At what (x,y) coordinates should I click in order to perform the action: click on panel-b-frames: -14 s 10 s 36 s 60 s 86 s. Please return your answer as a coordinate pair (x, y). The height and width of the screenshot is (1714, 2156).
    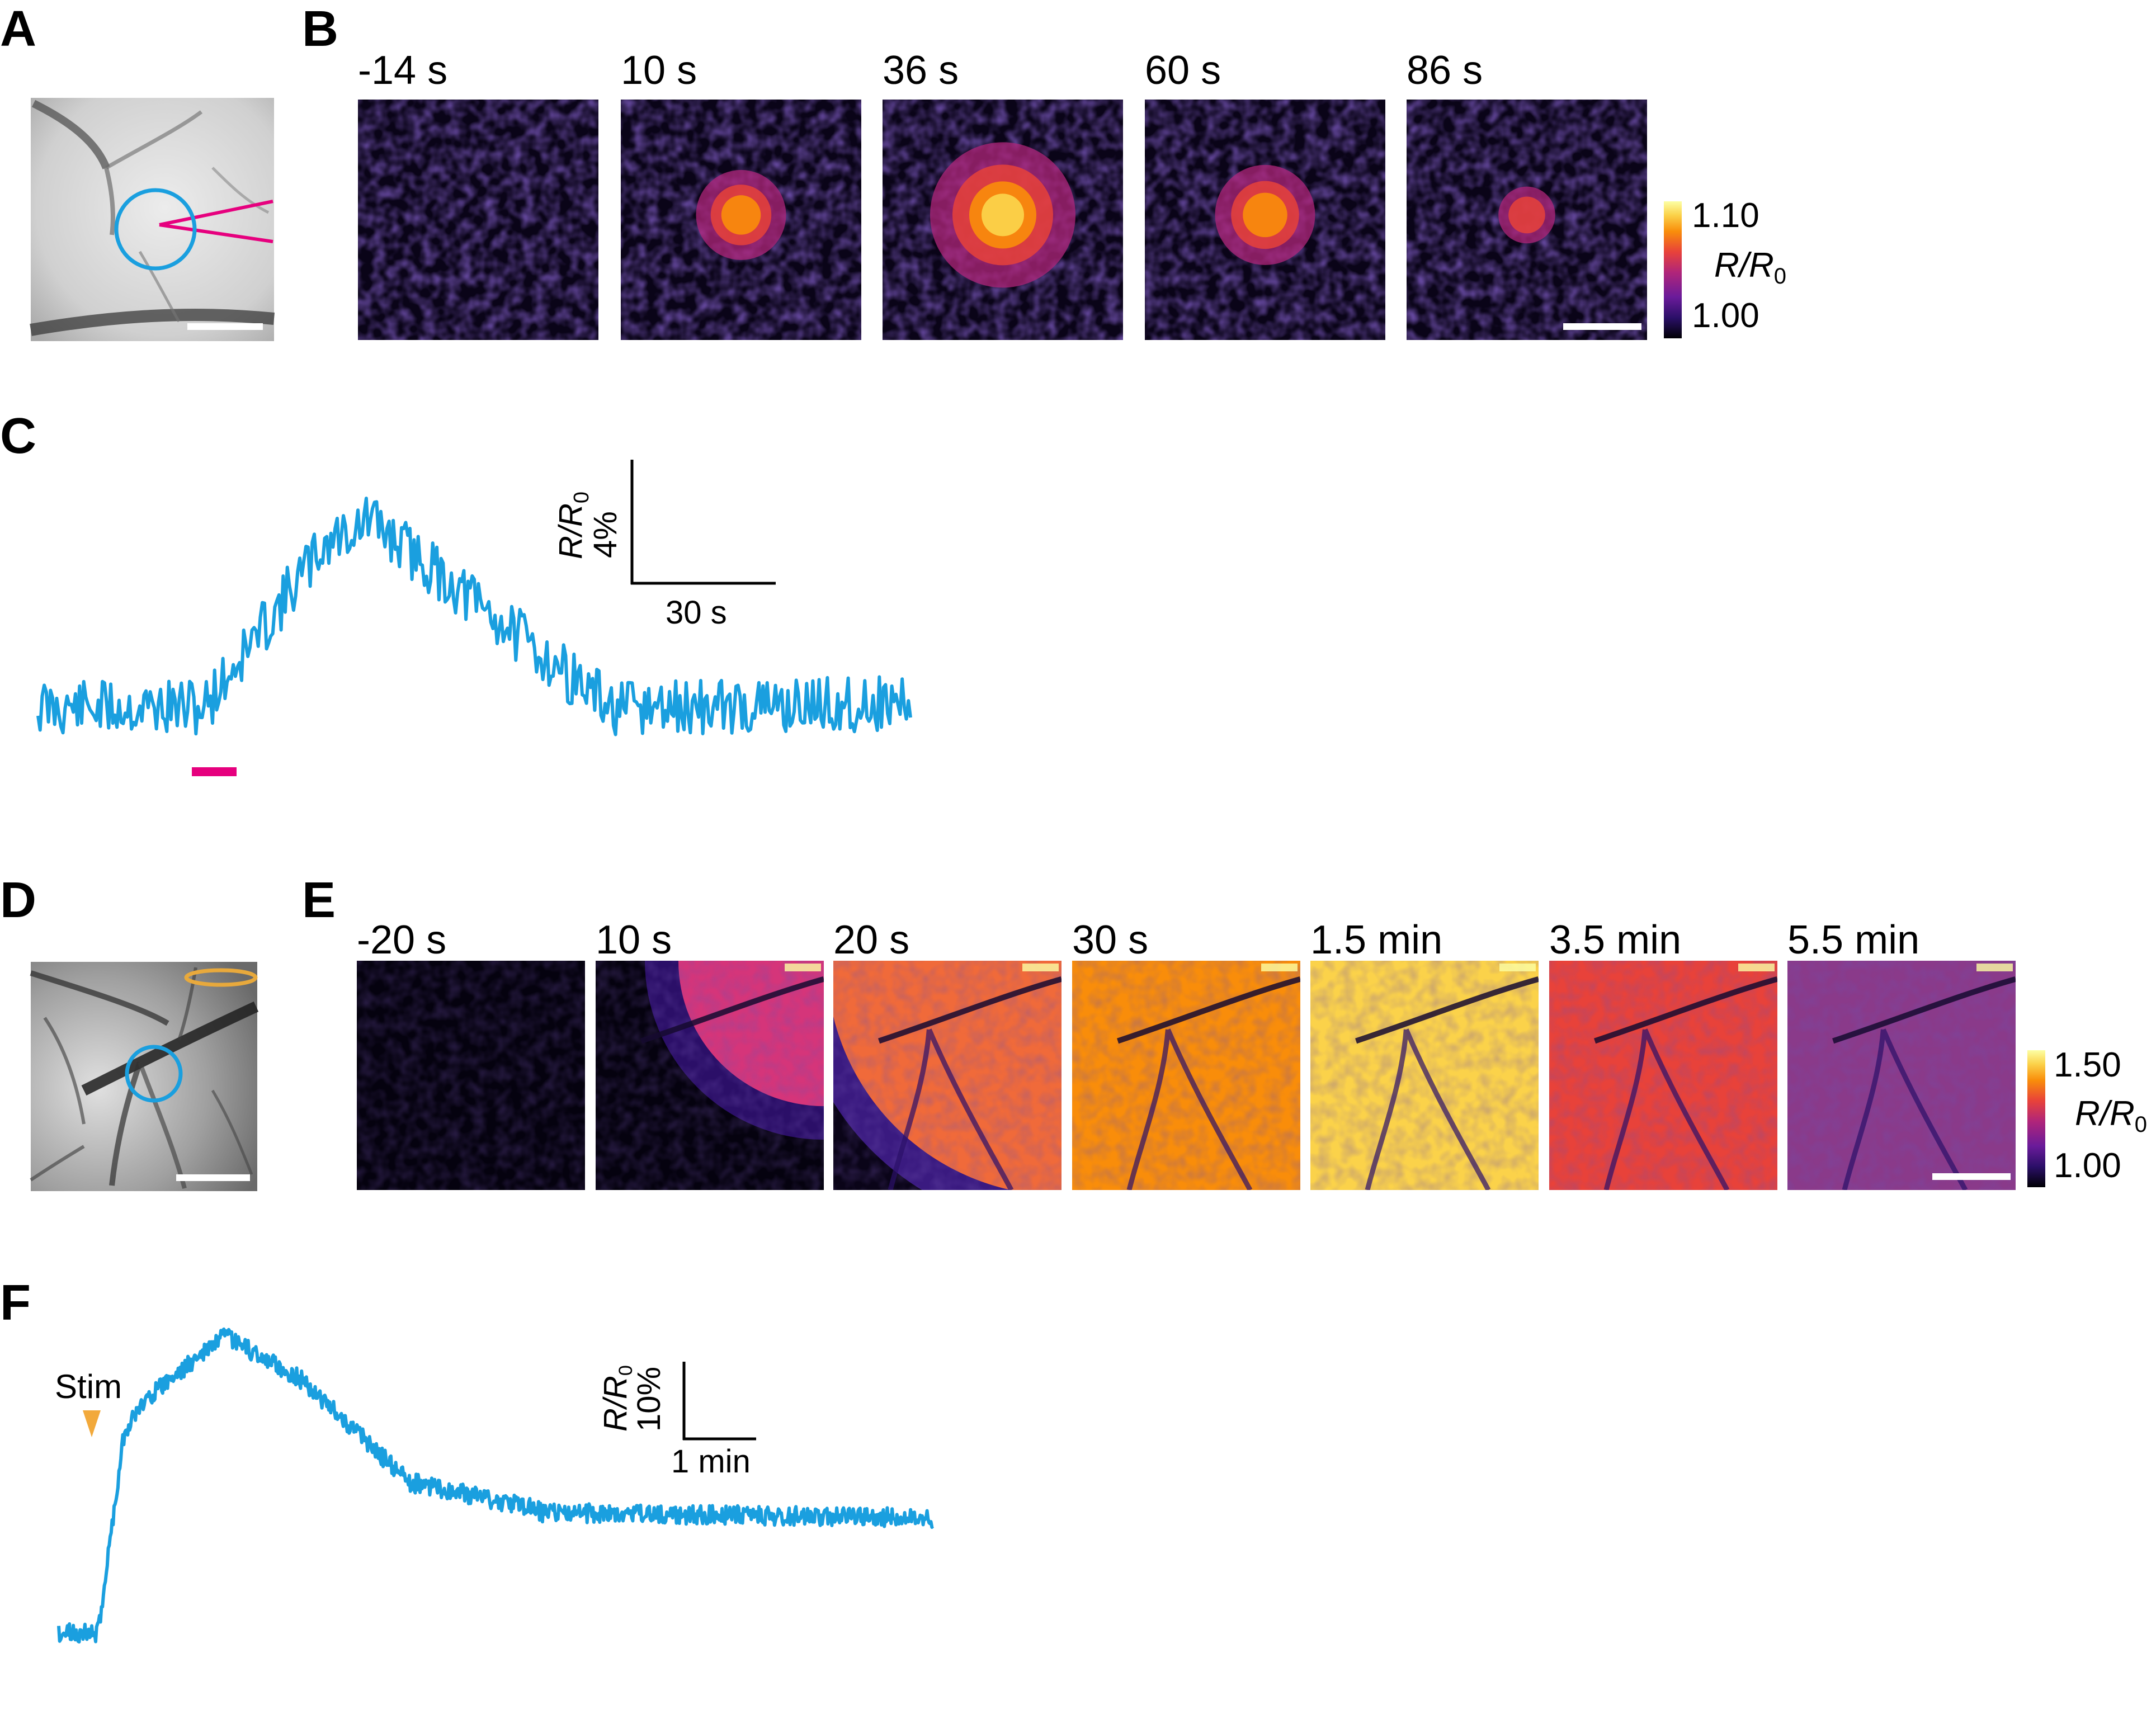
    Looking at the image, I should click on (1002, 194).